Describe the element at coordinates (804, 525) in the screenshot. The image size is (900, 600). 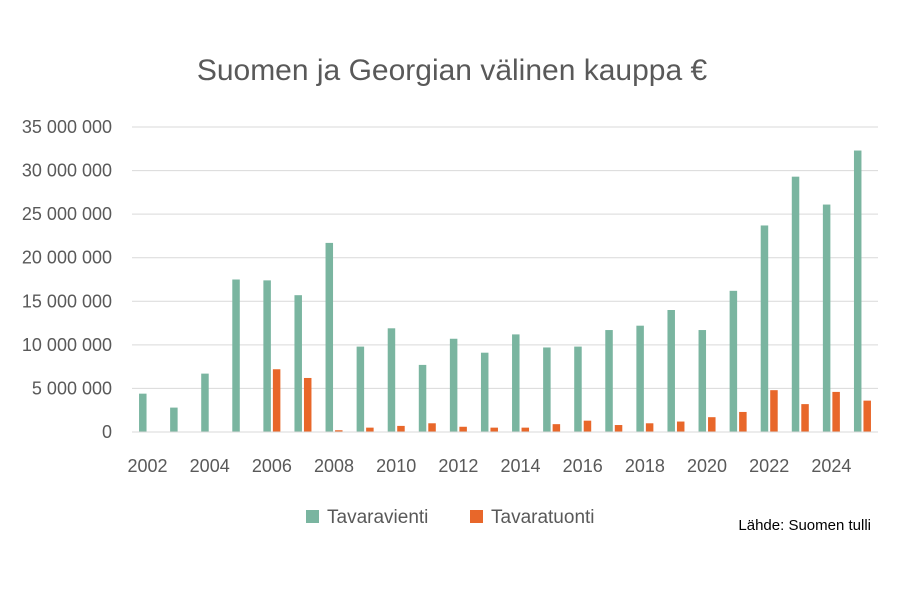
I see `source-label: Lähde: Suomen tulli` at that location.